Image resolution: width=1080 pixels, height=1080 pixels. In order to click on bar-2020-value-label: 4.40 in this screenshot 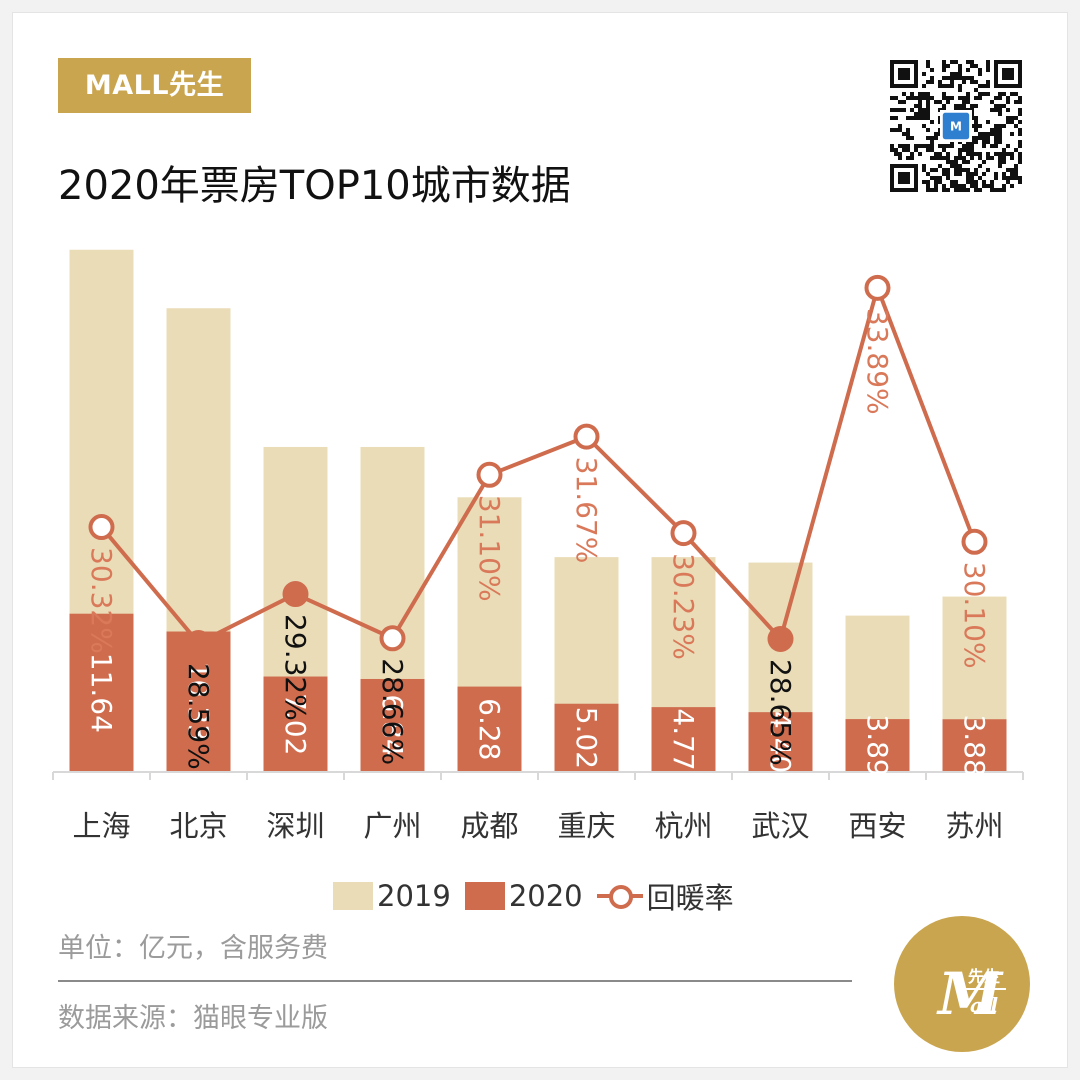, I will do `click(780, 742)`.